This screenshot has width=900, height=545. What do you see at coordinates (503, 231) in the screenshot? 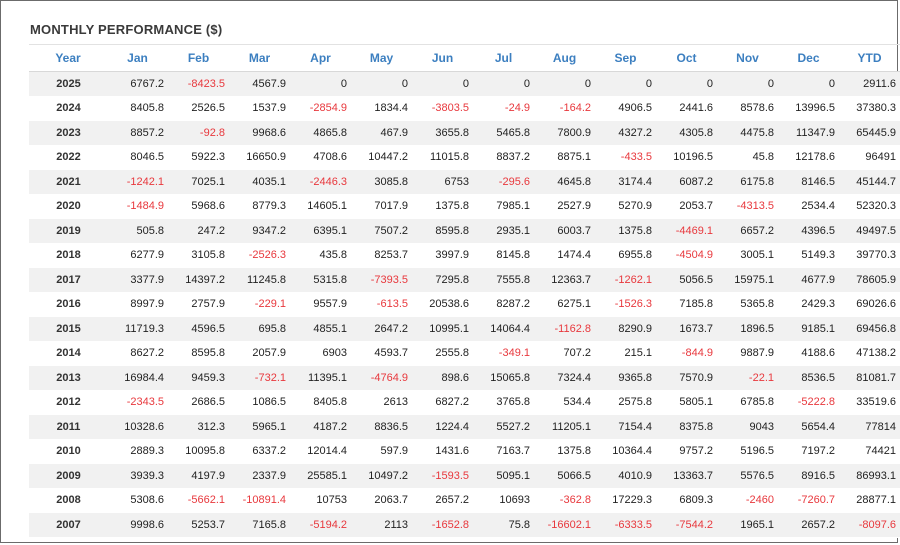
I see `month-value-cell: 2935.1` at bounding box center [503, 231].